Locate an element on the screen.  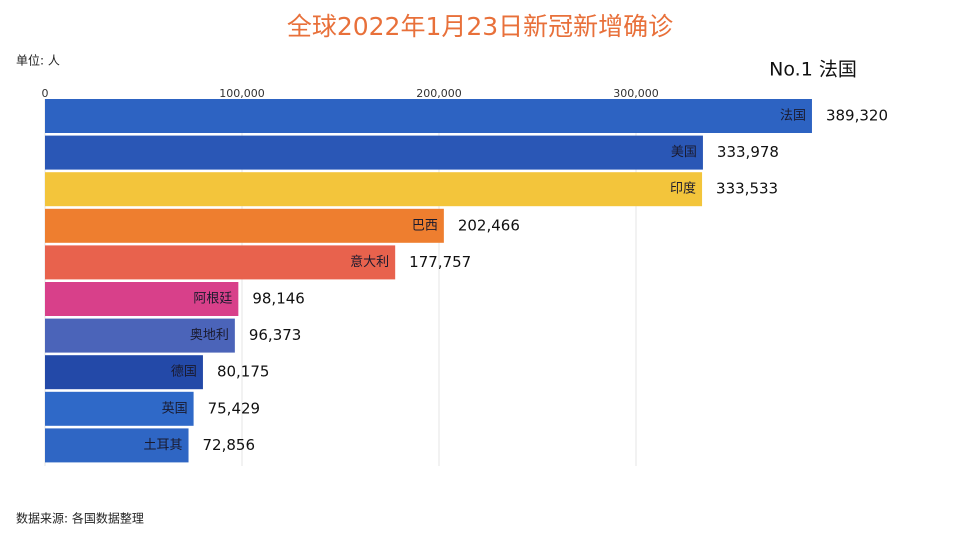
value-label: 98,146 is located at coordinates (278, 299).